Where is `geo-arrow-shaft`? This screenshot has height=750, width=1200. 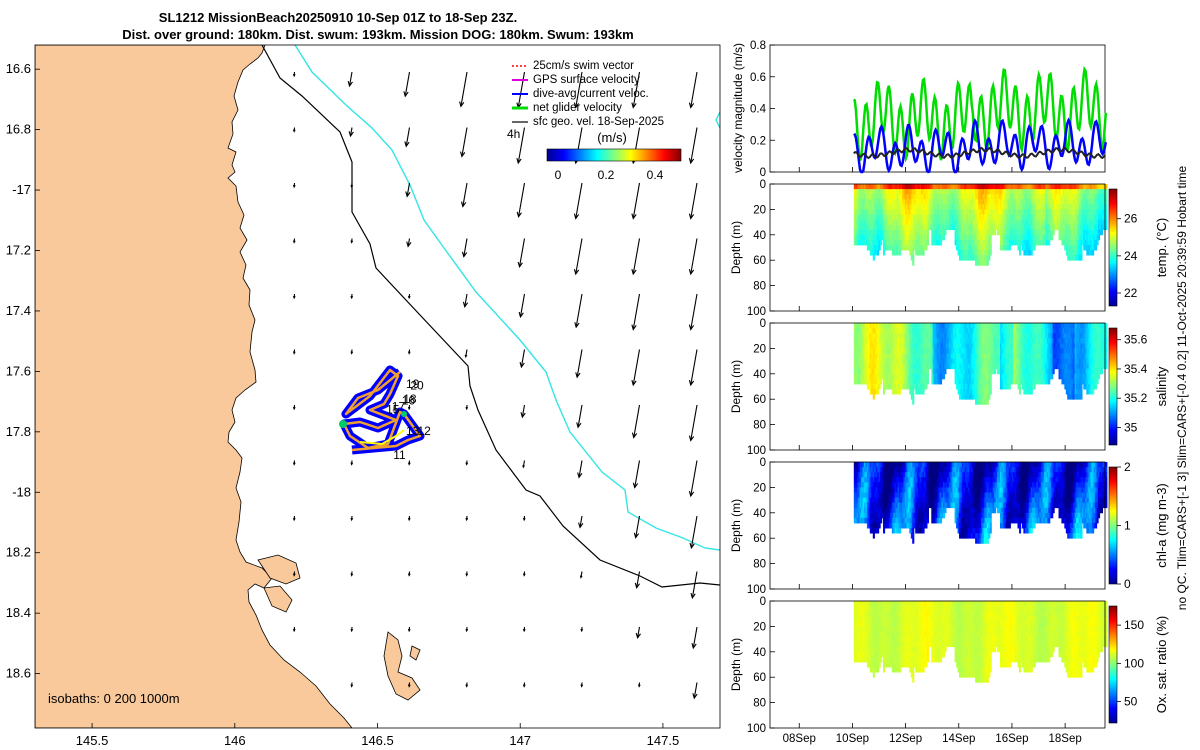 geo-arrow-shaft is located at coordinates (579, 89).